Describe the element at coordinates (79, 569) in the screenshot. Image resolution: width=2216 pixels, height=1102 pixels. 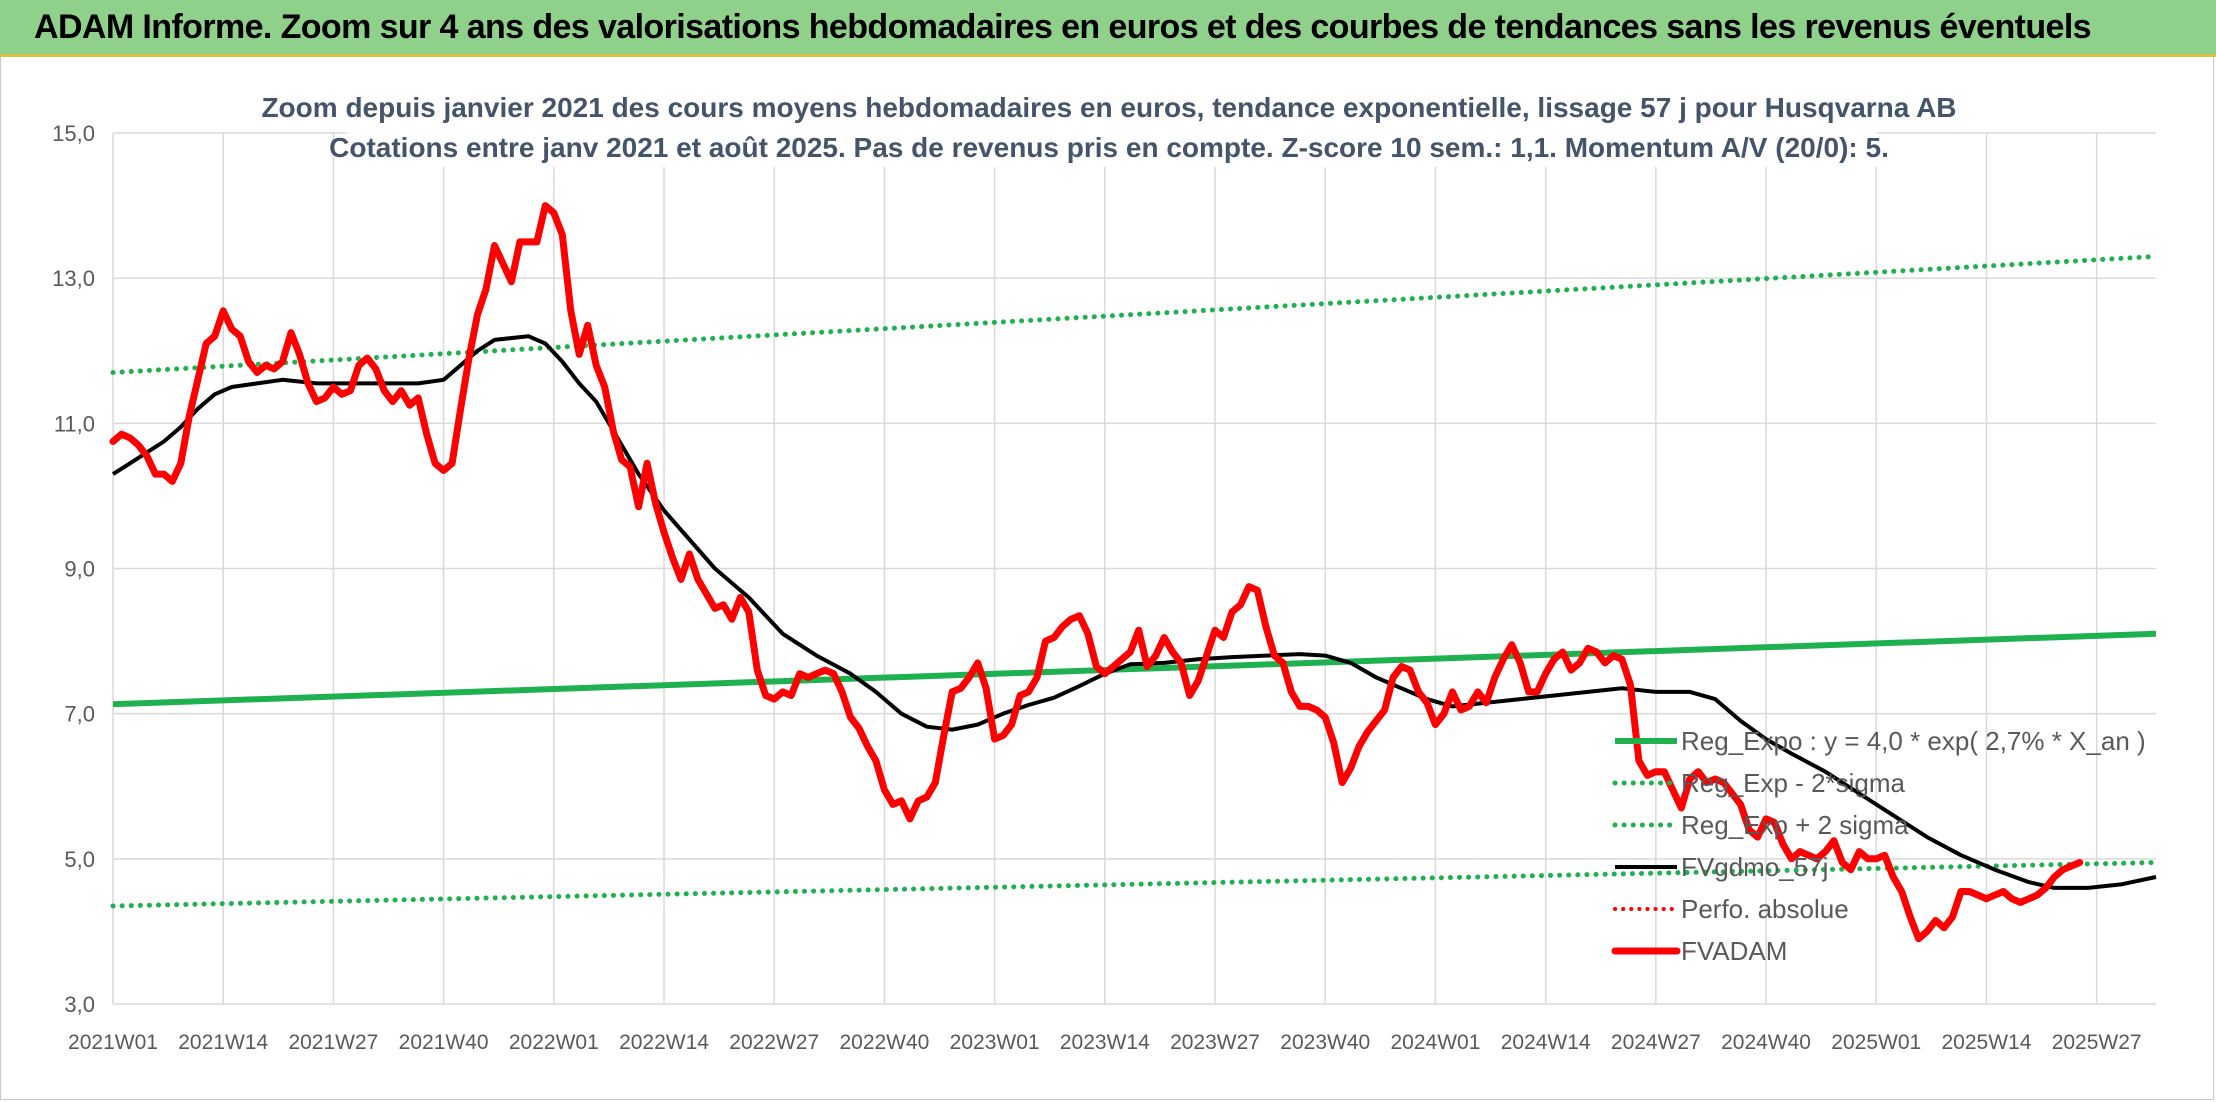
I see `y-tick-label: 9,0` at that location.